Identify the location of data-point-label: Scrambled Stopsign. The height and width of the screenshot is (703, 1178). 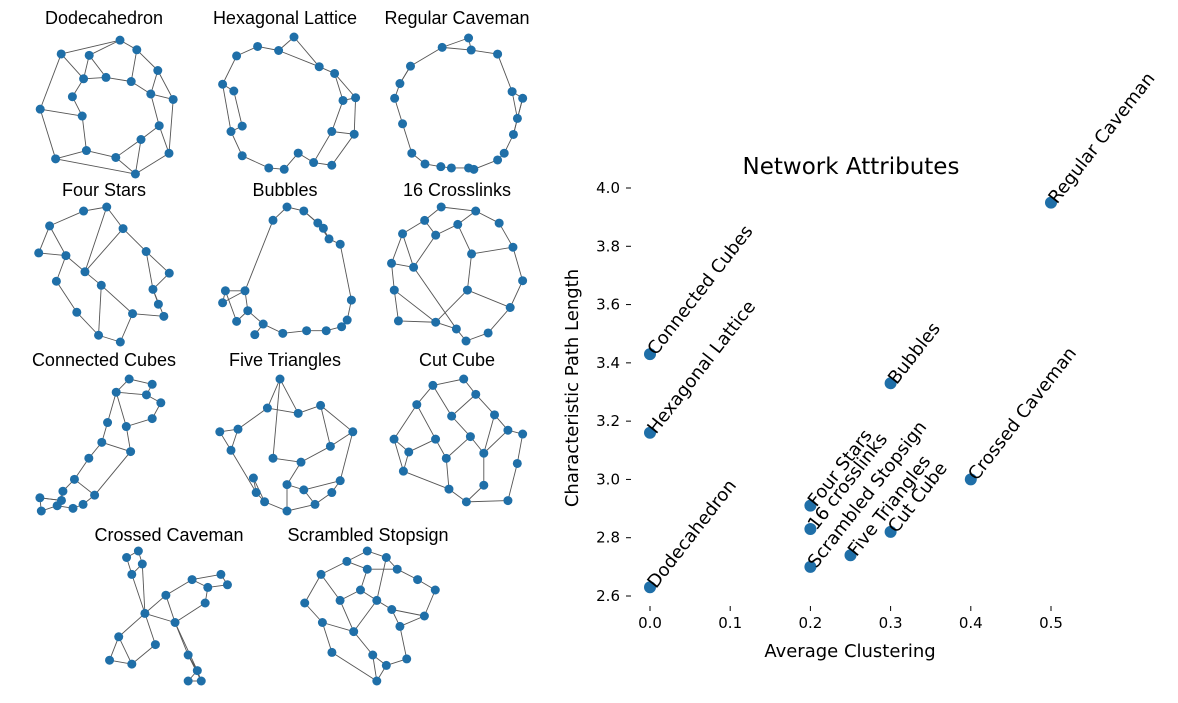
(867, 494).